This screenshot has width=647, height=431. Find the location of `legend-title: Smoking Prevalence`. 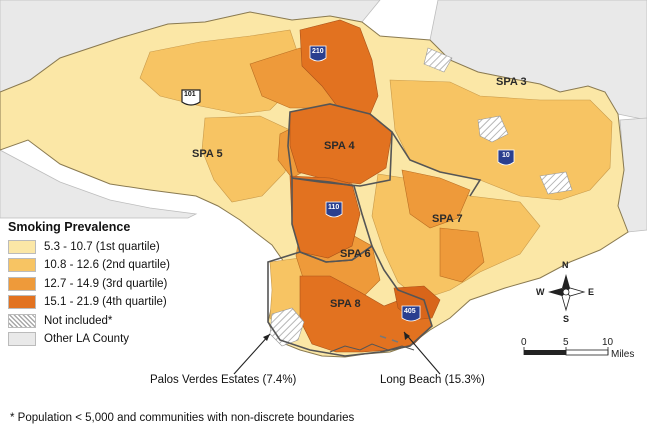

legend-title: Smoking Prevalence is located at coordinates (69, 227).